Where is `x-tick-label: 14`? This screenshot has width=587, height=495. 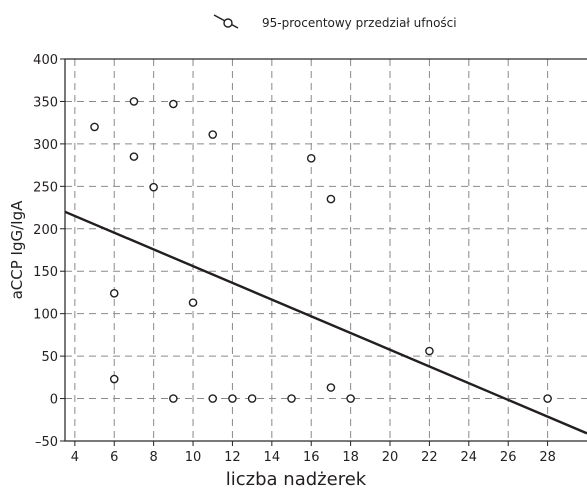 x-tick-label: 14 is located at coordinates (272, 457).